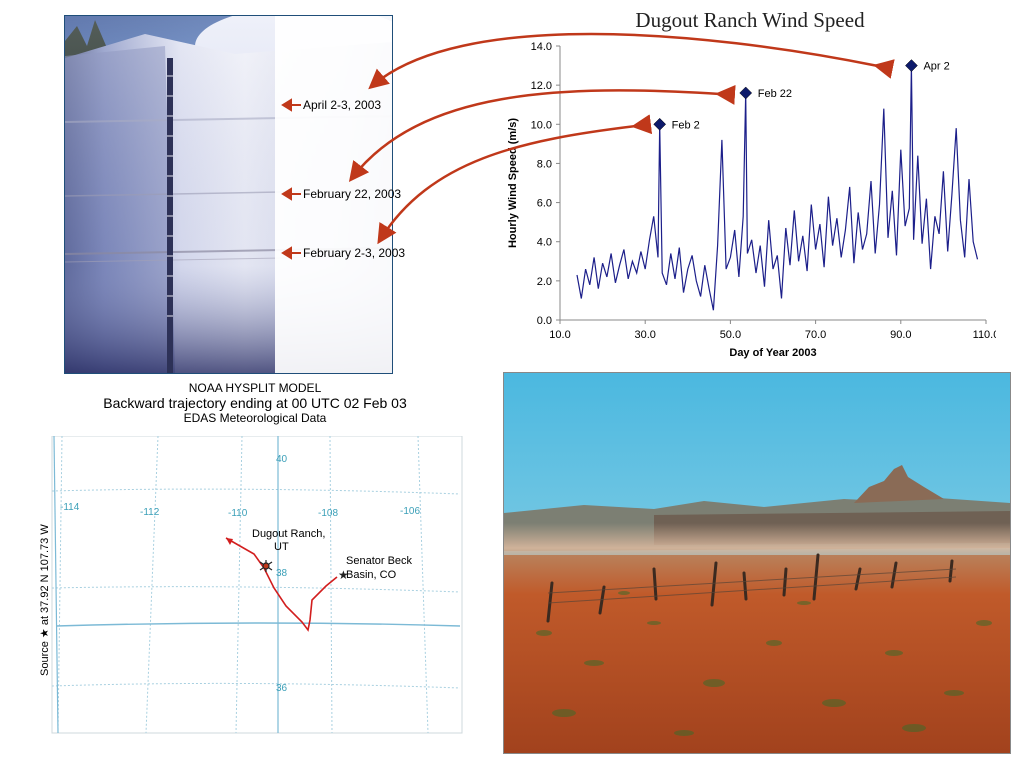 The width and height of the screenshot is (1024, 768). I want to click on y-tick-label: 10.0, so click(541, 125).